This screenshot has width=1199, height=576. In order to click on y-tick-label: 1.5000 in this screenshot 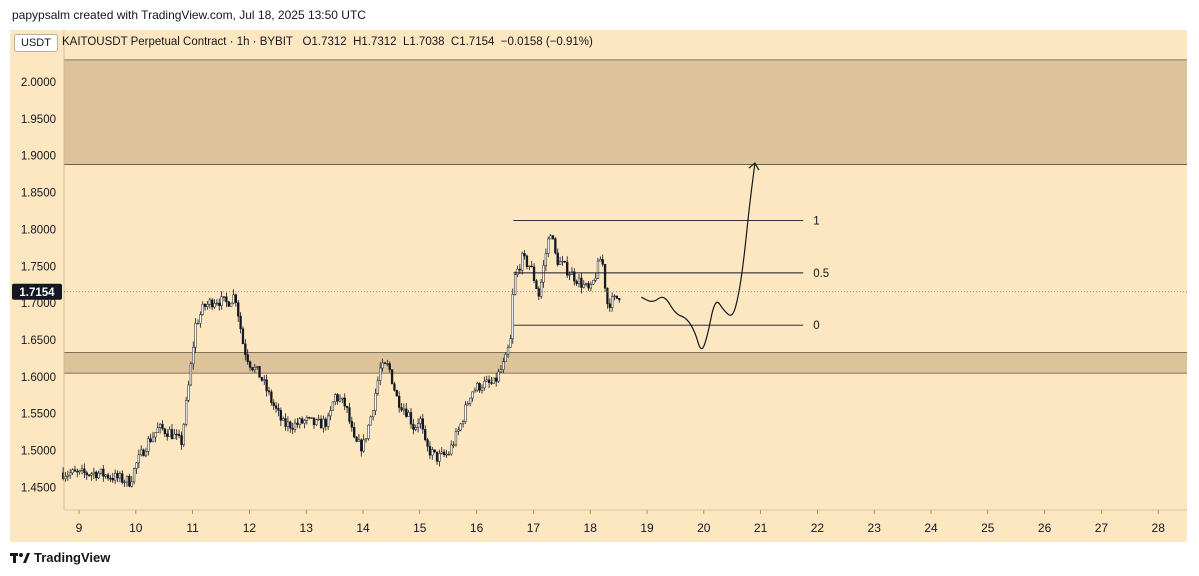, I will do `click(38, 452)`.